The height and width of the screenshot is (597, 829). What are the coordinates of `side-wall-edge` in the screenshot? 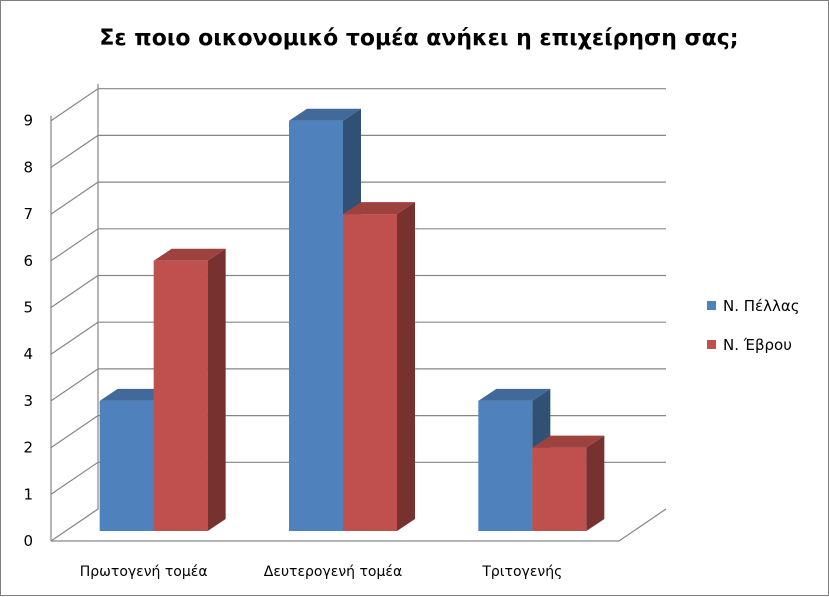 It's located at (74, 312).